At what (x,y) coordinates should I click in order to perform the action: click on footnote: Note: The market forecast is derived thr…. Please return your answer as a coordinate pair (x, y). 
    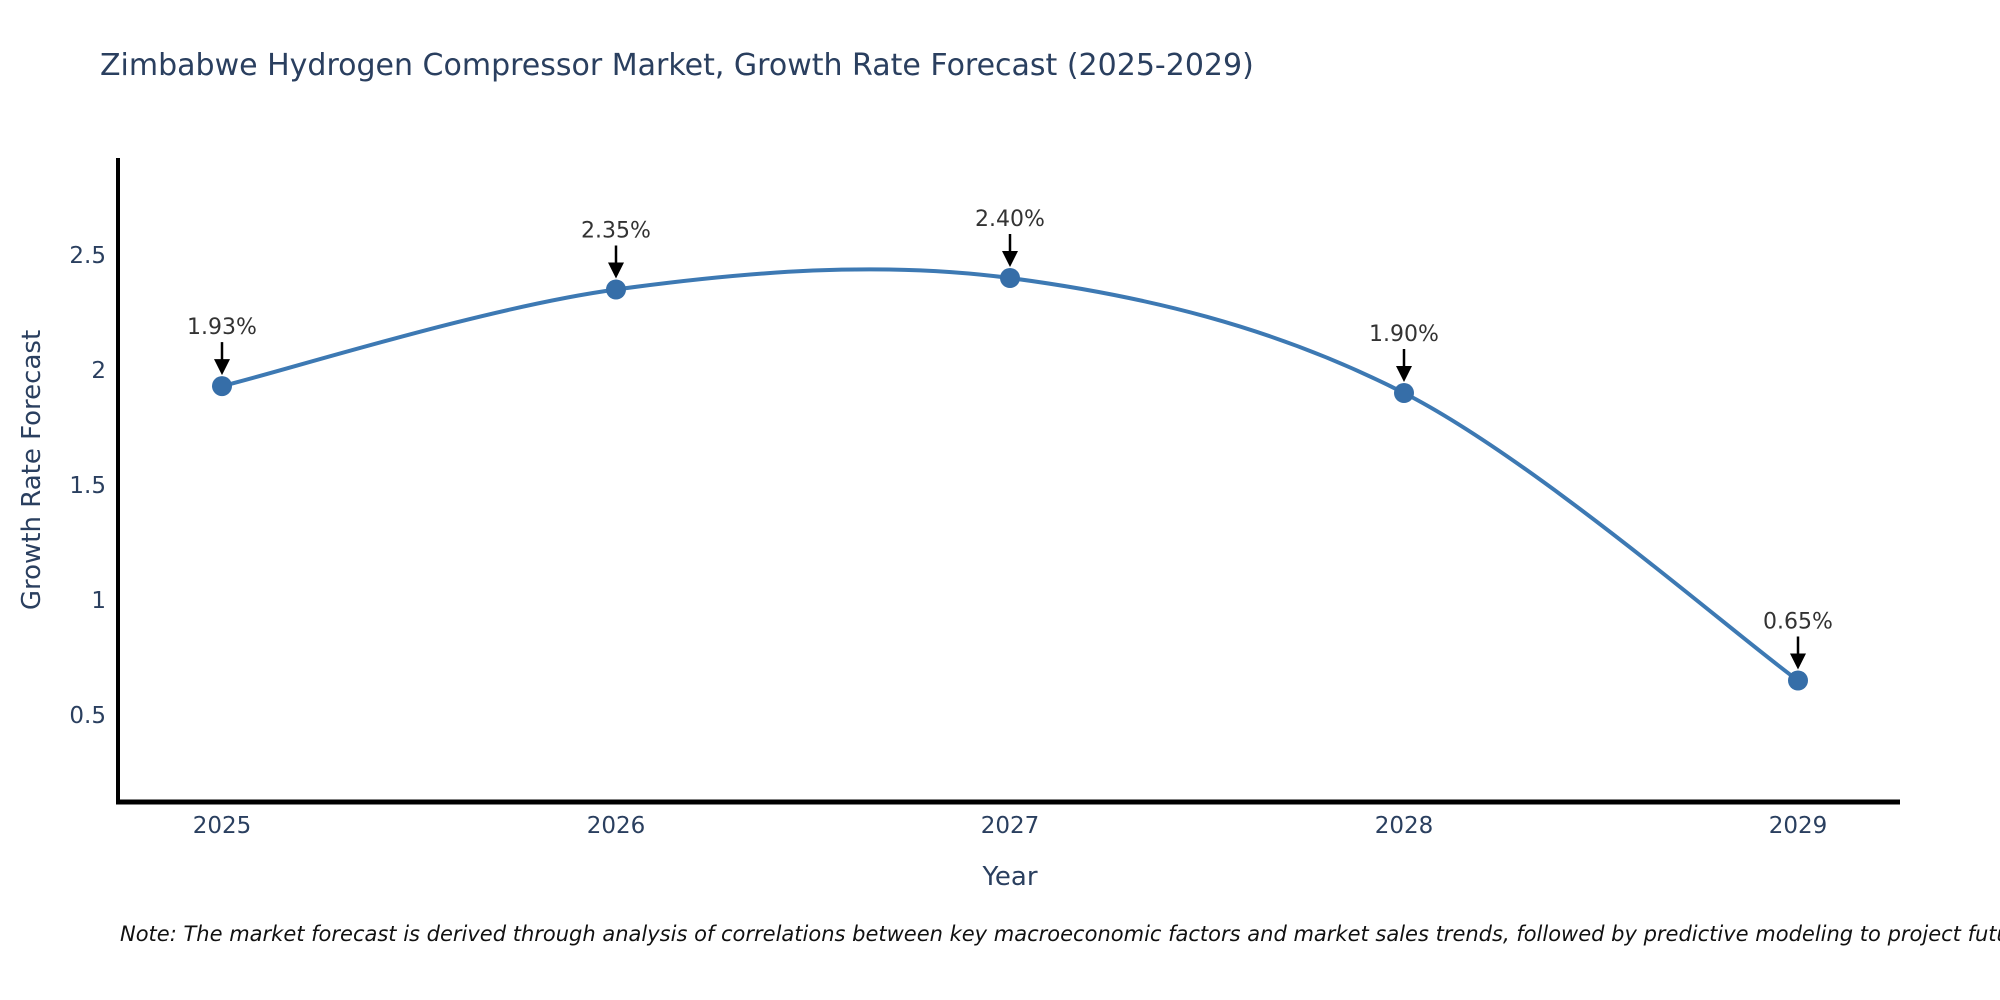
    Looking at the image, I should click on (1060, 934).